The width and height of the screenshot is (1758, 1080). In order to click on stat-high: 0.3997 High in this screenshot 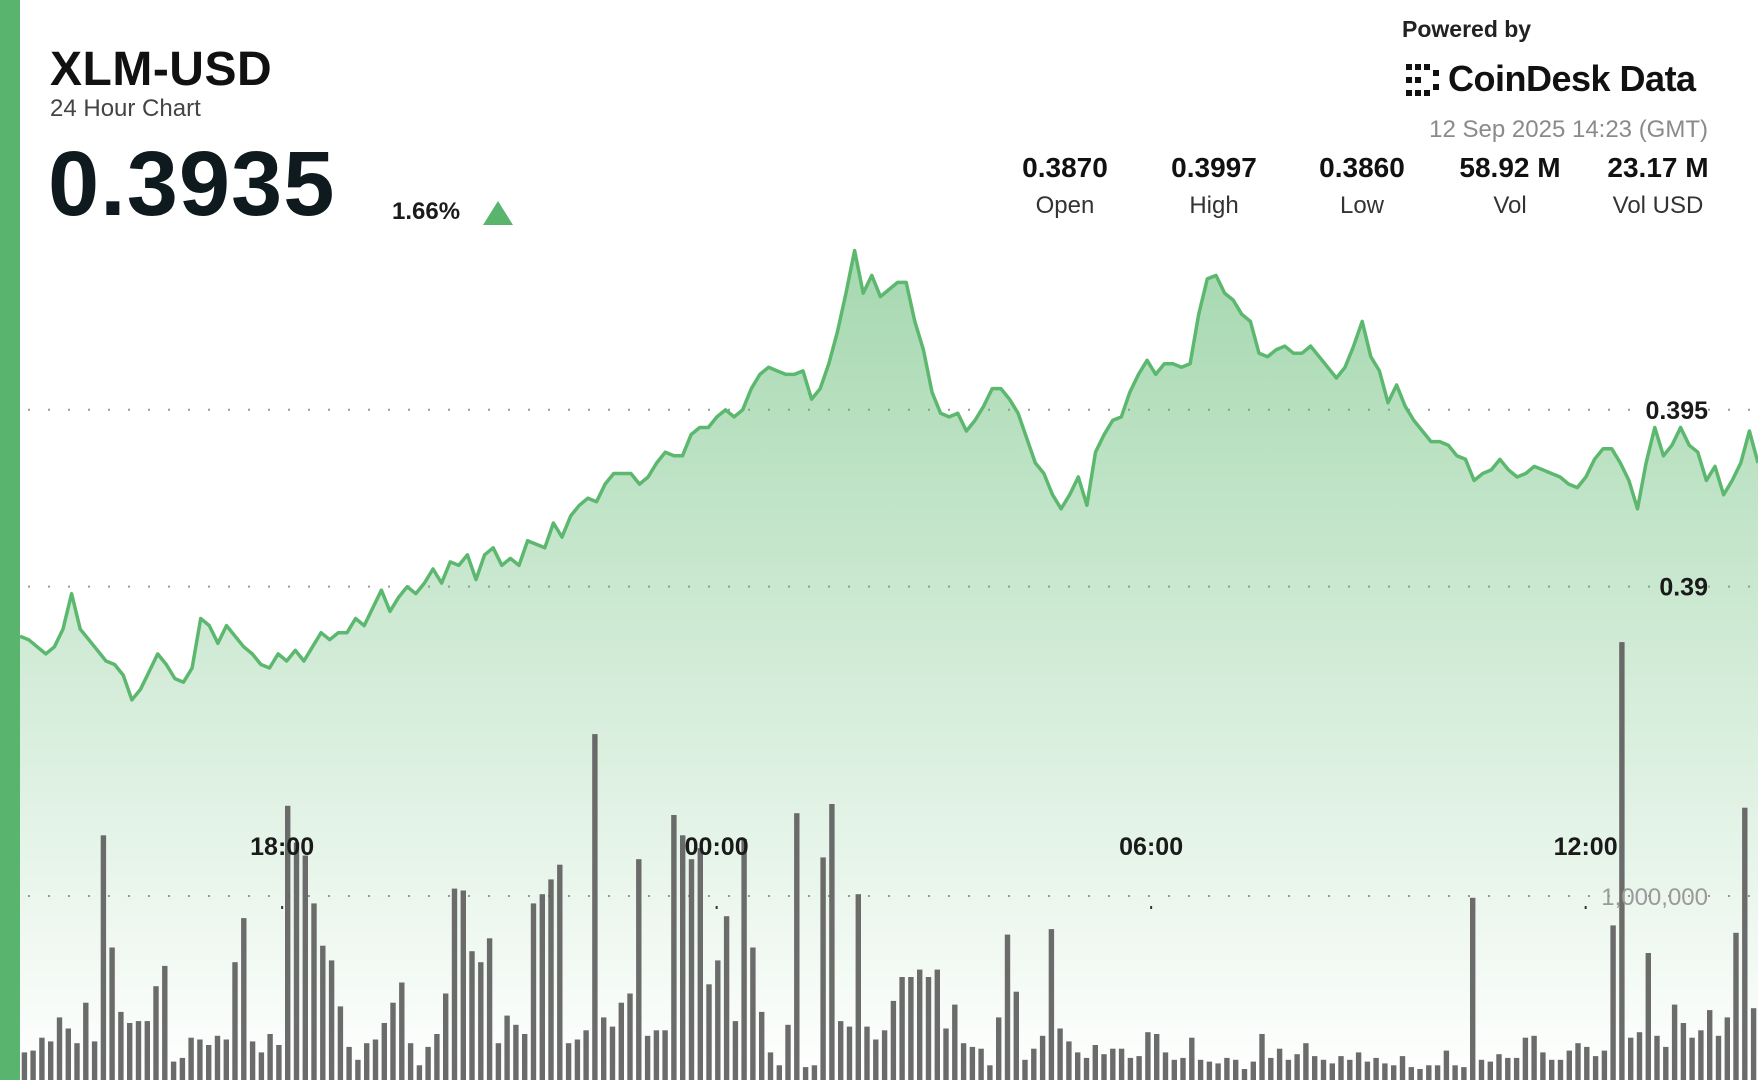, I will do `click(1214, 186)`.